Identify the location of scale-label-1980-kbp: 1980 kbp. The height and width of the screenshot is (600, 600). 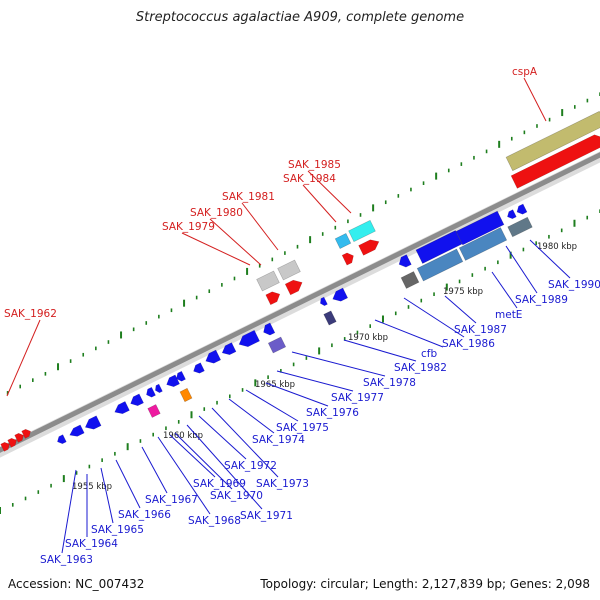
(557, 247).